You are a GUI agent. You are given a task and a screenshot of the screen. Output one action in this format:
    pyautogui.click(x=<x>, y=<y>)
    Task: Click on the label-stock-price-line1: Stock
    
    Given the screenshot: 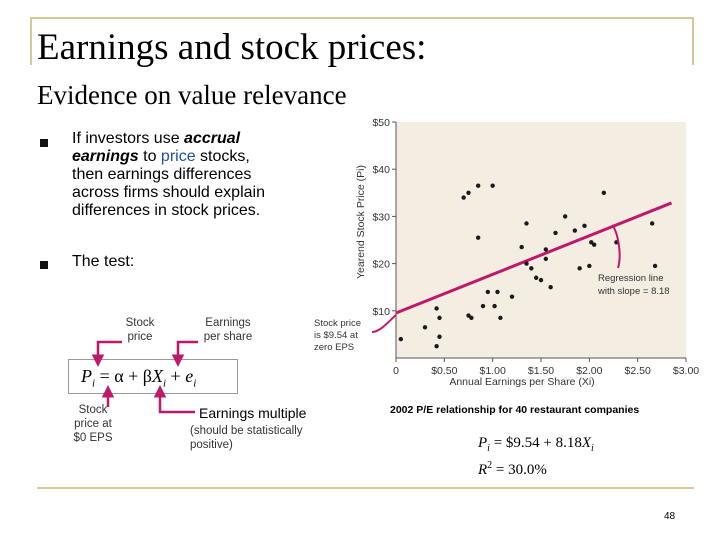 What is the action you would take?
    pyautogui.click(x=140, y=323)
    